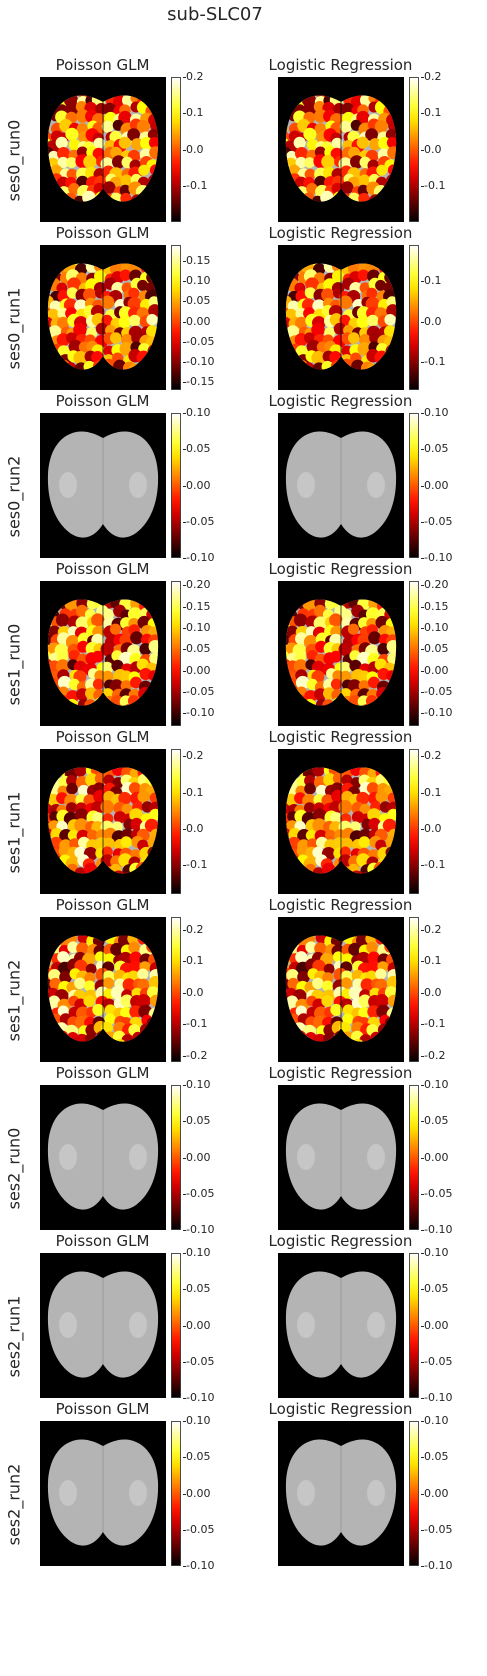 The height and width of the screenshot is (1676, 487). Describe the element at coordinates (209, 1325) in the screenshot. I see `colorbar-axis: 0.10 0.05 0.00 -0.05 -0.10` at that location.